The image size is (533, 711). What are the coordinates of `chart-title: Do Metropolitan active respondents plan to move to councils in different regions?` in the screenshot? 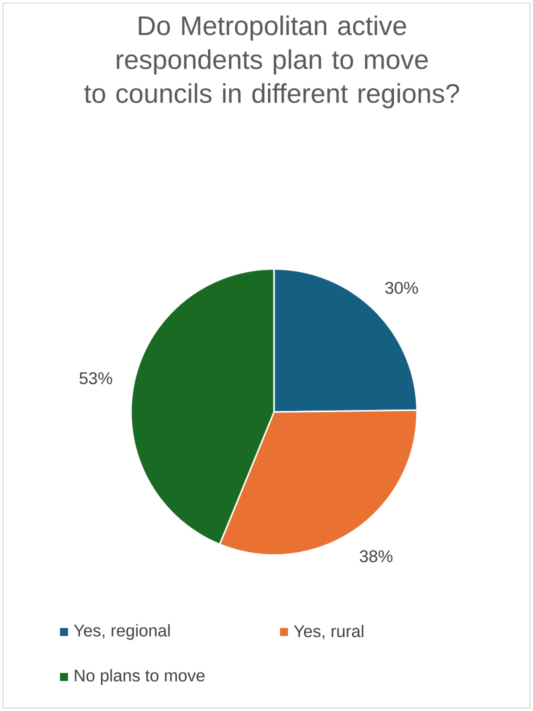 It's located at (272, 62).